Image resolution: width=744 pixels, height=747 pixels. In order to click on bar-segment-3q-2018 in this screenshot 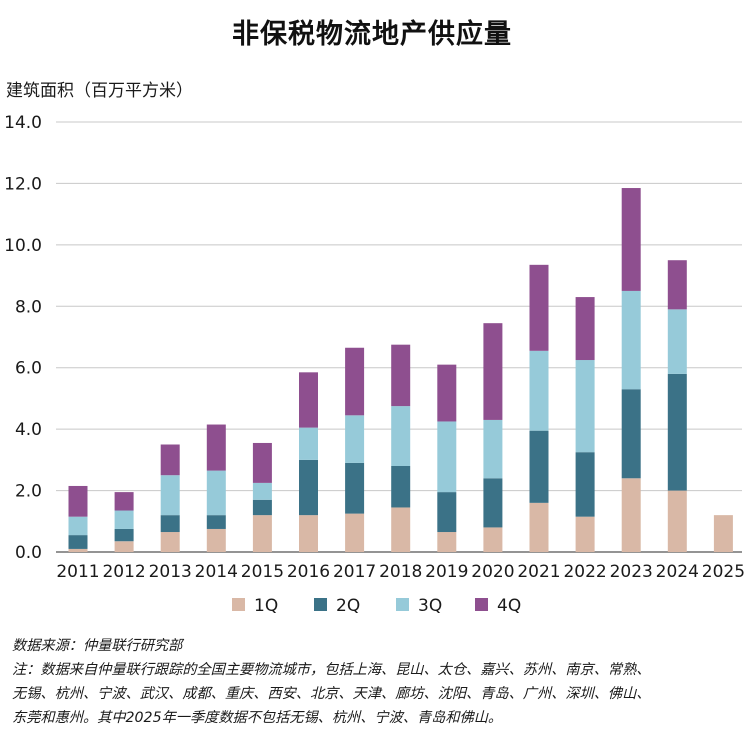, I will do `click(401, 436)`.